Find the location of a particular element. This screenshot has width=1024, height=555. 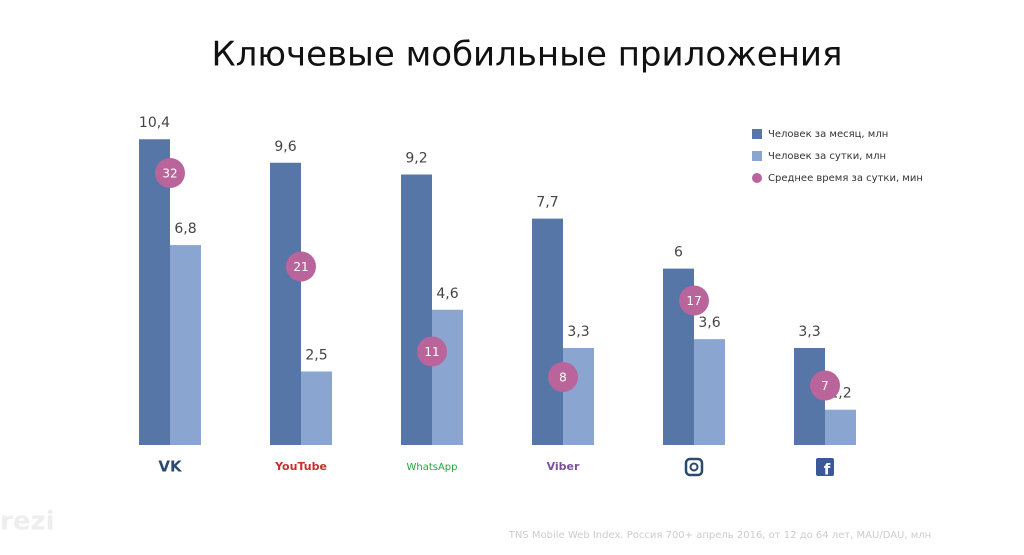

legend-label: Человек за сутки, млн is located at coordinates (827, 156).